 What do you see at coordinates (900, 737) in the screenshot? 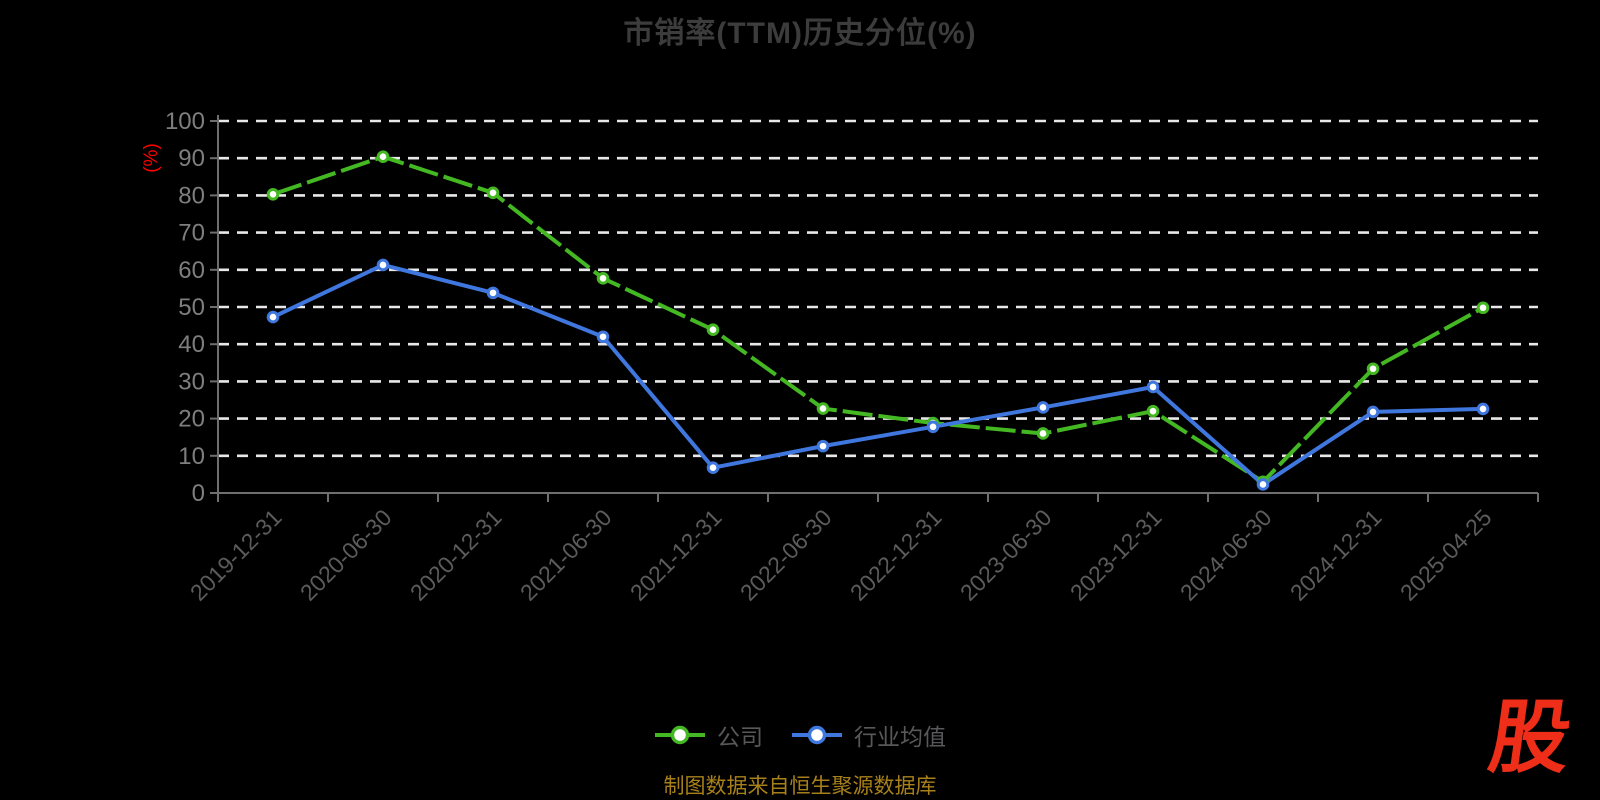
I see `legend-label-industry-average: 行业均值` at bounding box center [900, 737].